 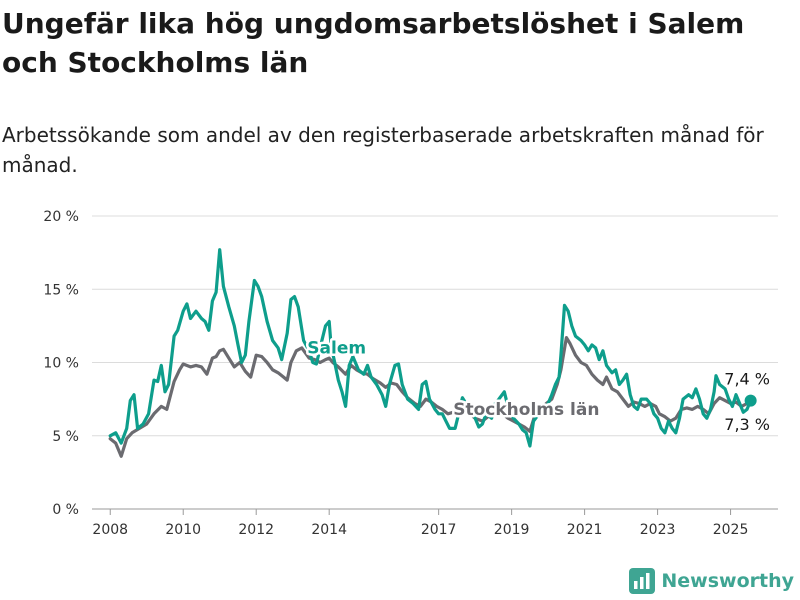 I want to click on stockholm-end-value: 7,3 %, so click(x=747, y=424).